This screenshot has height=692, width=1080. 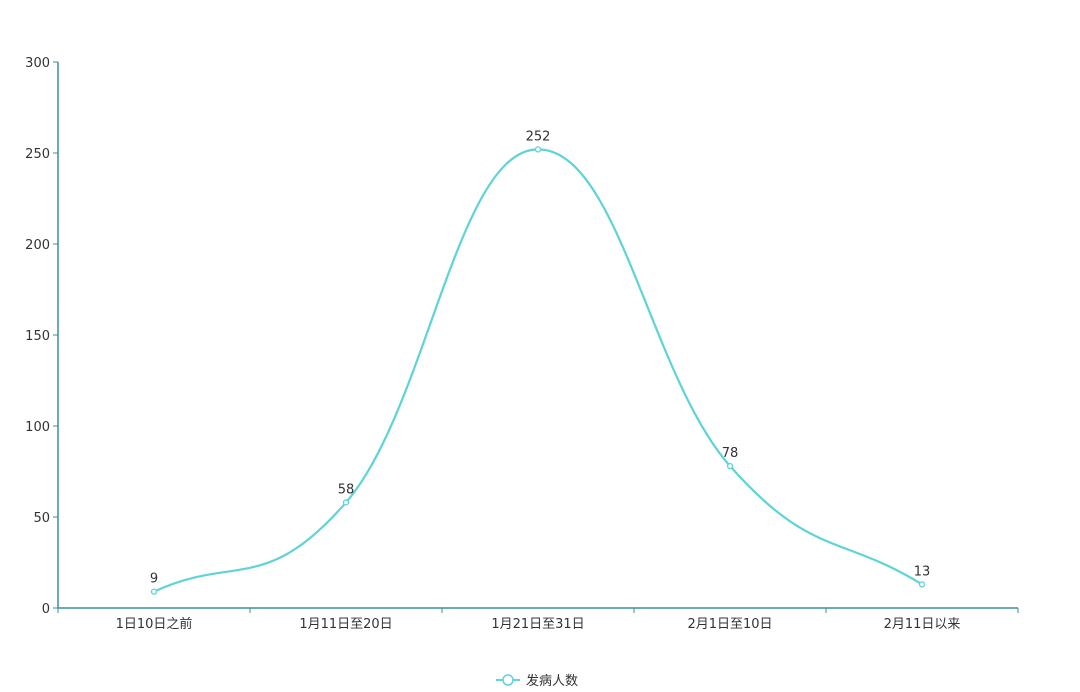 What do you see at coordinates (922, 571) in the screenshot?
I see `data-label: 13` at bounding box center [922, 571].